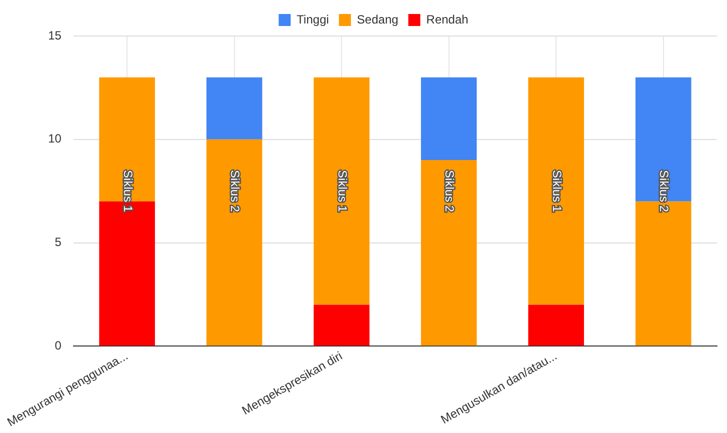  What do you see at coordinates (312, 19) in the screenshot?
I see `legend-label: Tinggi` at bounding box center [312, 19].